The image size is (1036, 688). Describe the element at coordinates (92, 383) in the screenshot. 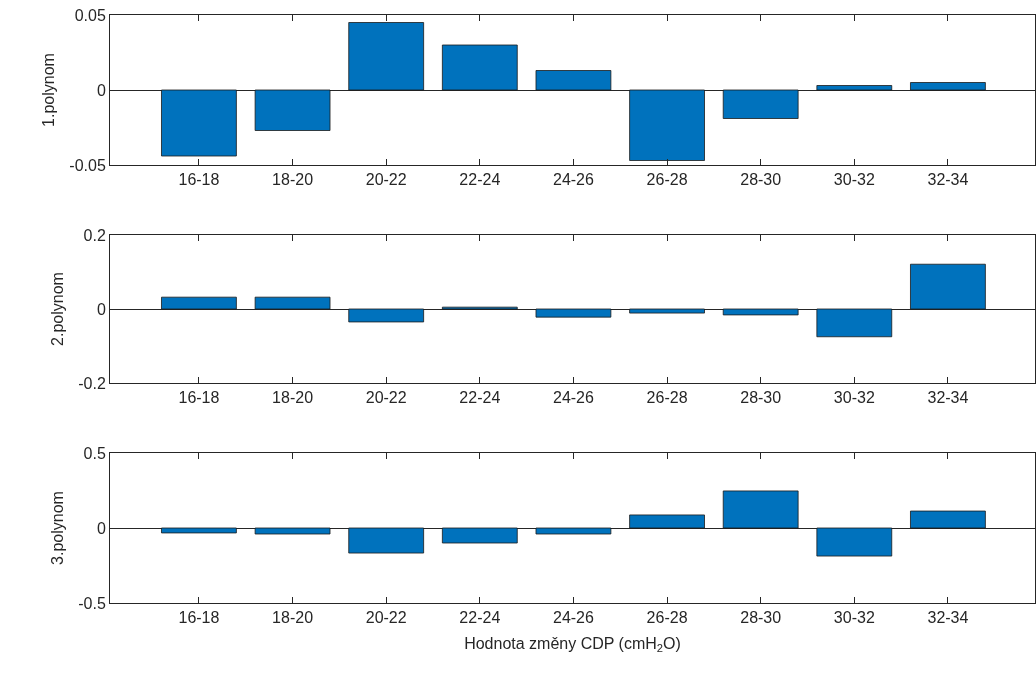

I see `y-tick-label: -0.2` at that location.